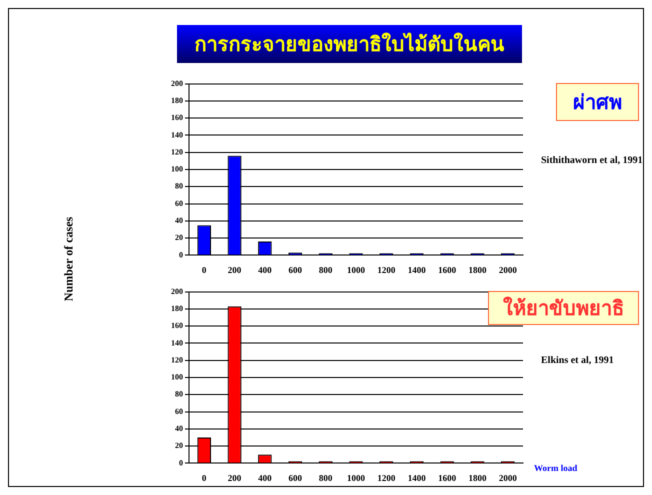 The width and height of the screenshot is (652, 495). Describe the element at coordinates (592, 160) in the screenshot. I see `text: Sithithaworn et al, 1991` at that location.